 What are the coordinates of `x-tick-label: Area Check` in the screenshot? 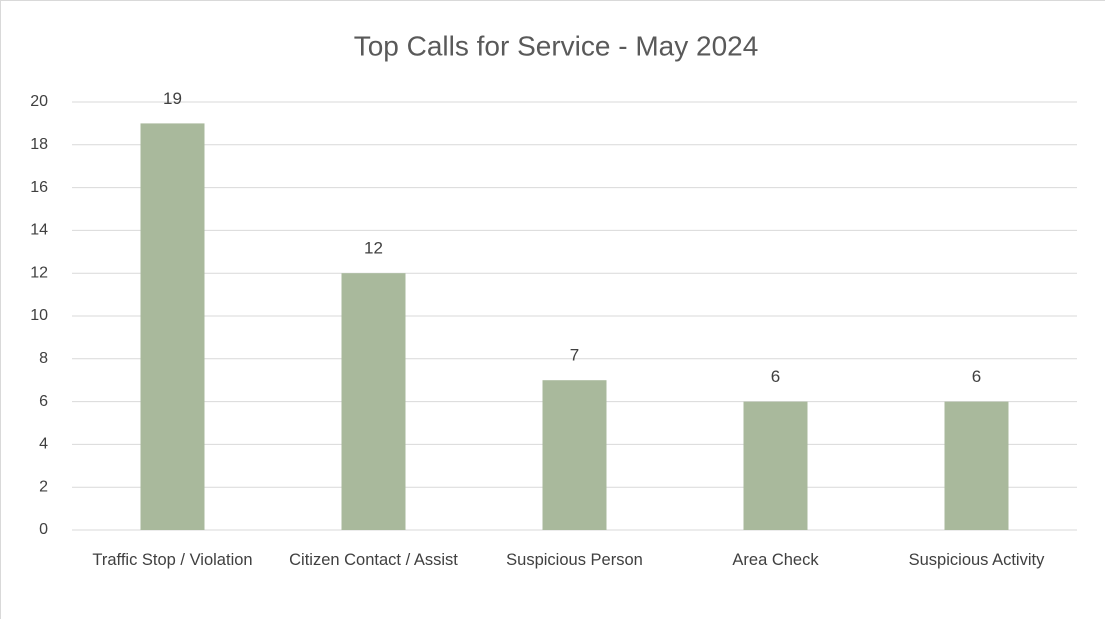 It's located at (775, 560).